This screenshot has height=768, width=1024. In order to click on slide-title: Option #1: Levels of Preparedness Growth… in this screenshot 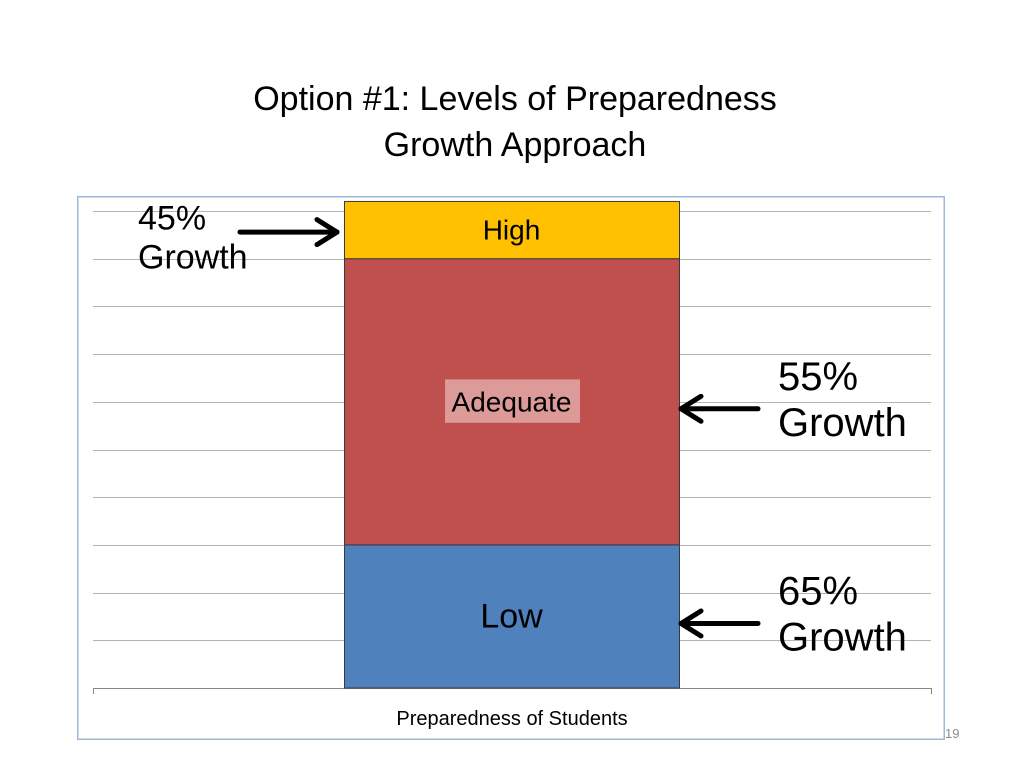, I will do `click(512, 122)`.